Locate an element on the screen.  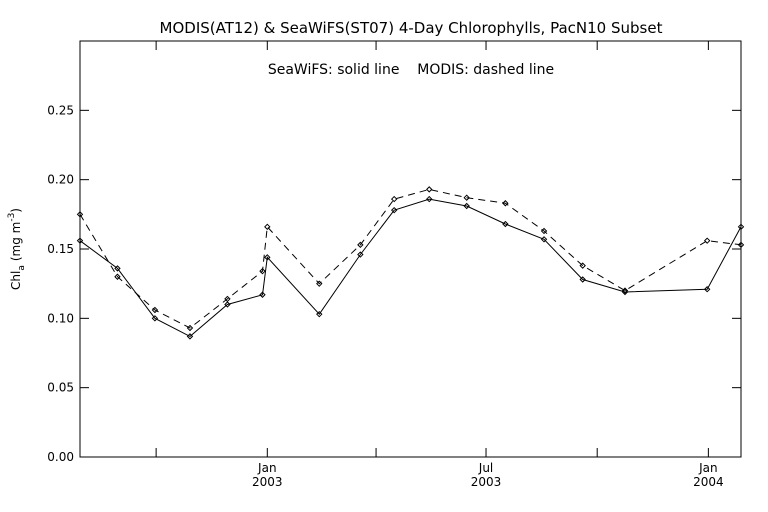
y-axis-label: Chla (mg m-3) is located at coordinates (17, 249).